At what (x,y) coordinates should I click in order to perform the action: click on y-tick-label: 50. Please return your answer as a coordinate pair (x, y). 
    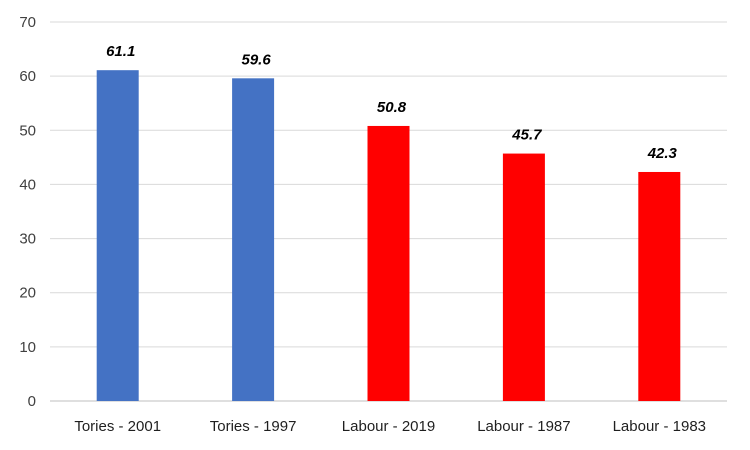
    Looking at the image, I should click on (27, 130).